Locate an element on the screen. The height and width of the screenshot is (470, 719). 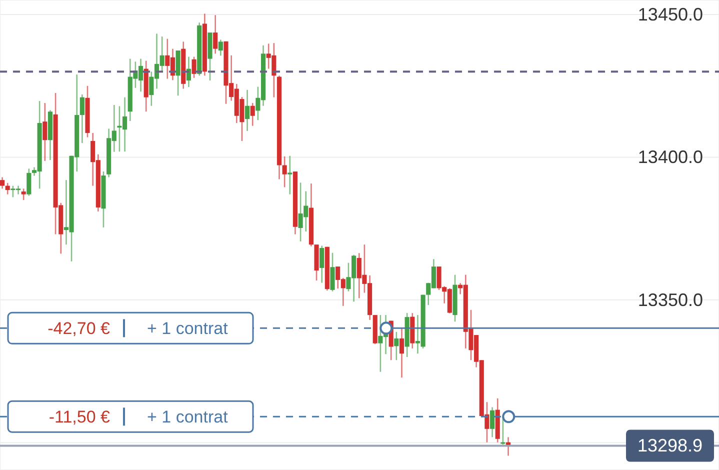
ref-line-label: -11,50 € is located at coordinates (79, 416).